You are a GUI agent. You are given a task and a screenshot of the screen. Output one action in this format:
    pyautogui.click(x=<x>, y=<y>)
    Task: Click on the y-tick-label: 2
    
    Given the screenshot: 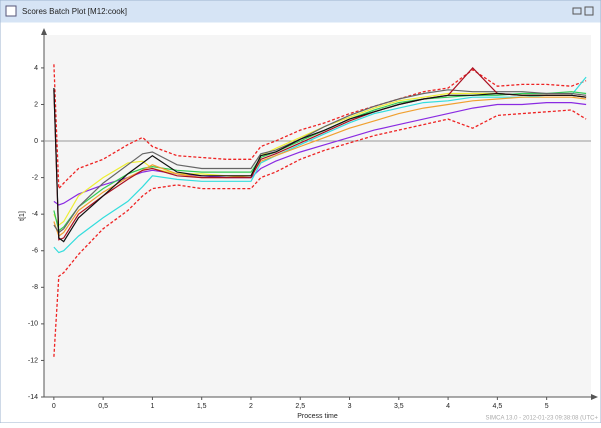 What is the action you would take?
    pyautogui.click(x=36, y=104)
    